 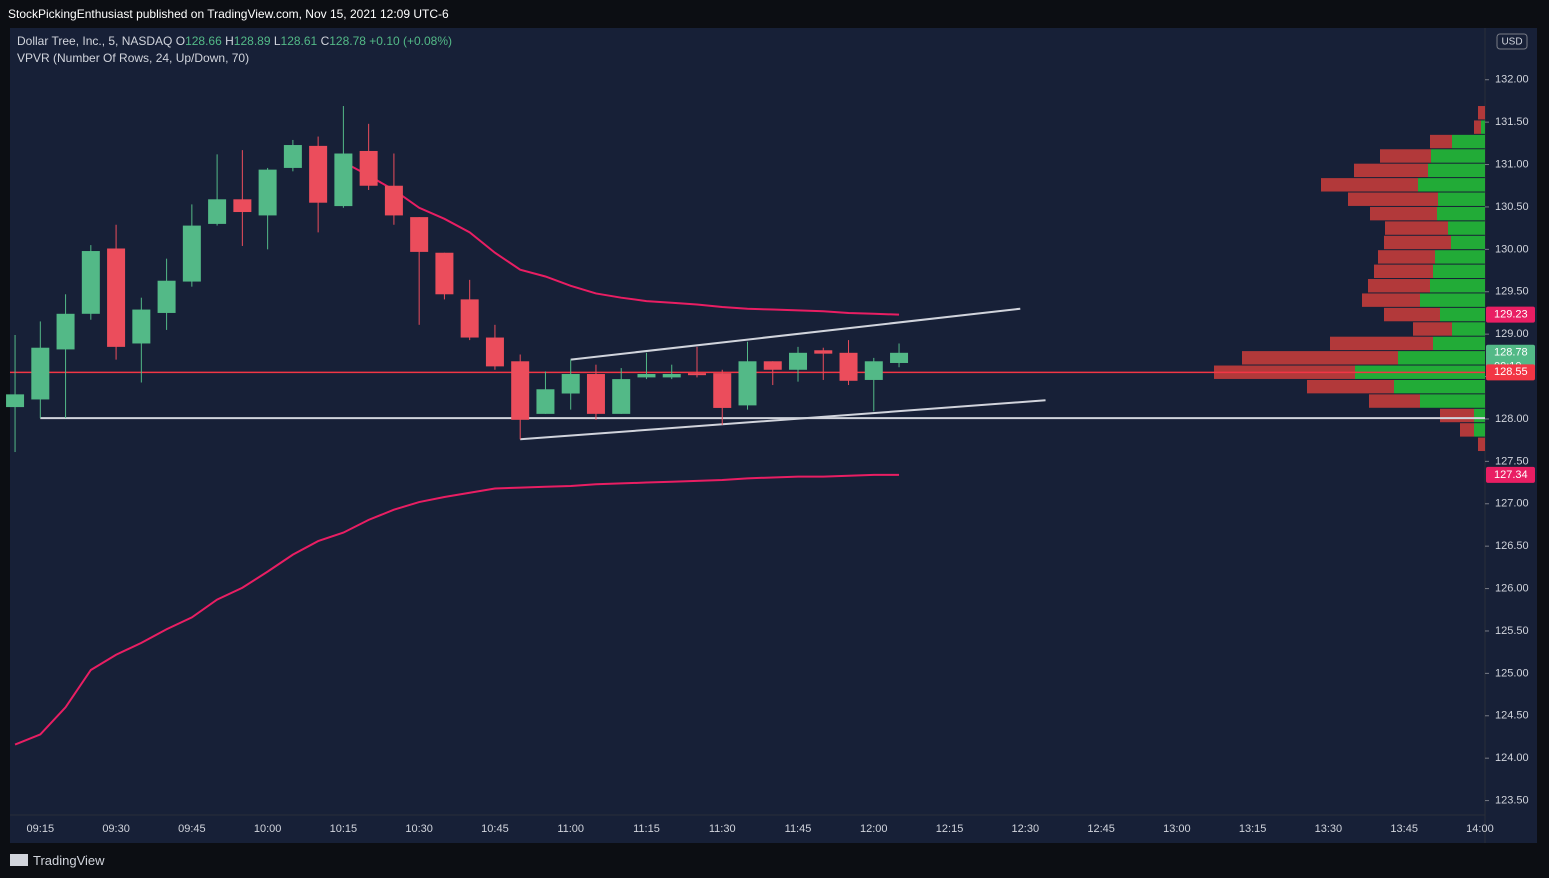 I want to click on x-tick-label: 11:30, so click(x=722, y=829).